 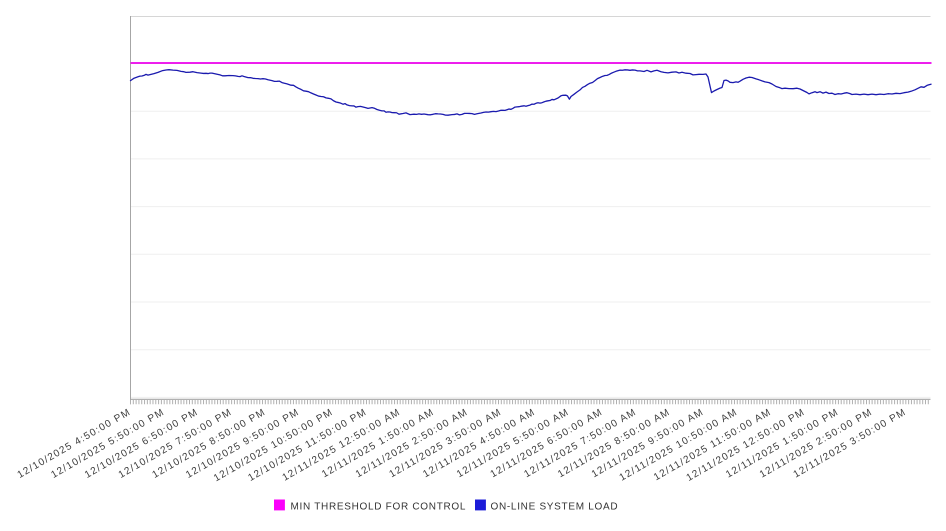 I want to click on svg-text: MIN THRESHOLD FOR CONTROL, so click(x=379, y=506).